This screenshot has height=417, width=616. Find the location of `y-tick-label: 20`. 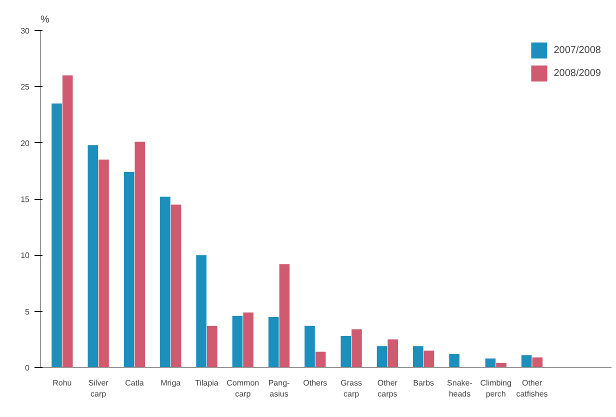

y-tick-label: 20 is located at coordinates (25, 143).